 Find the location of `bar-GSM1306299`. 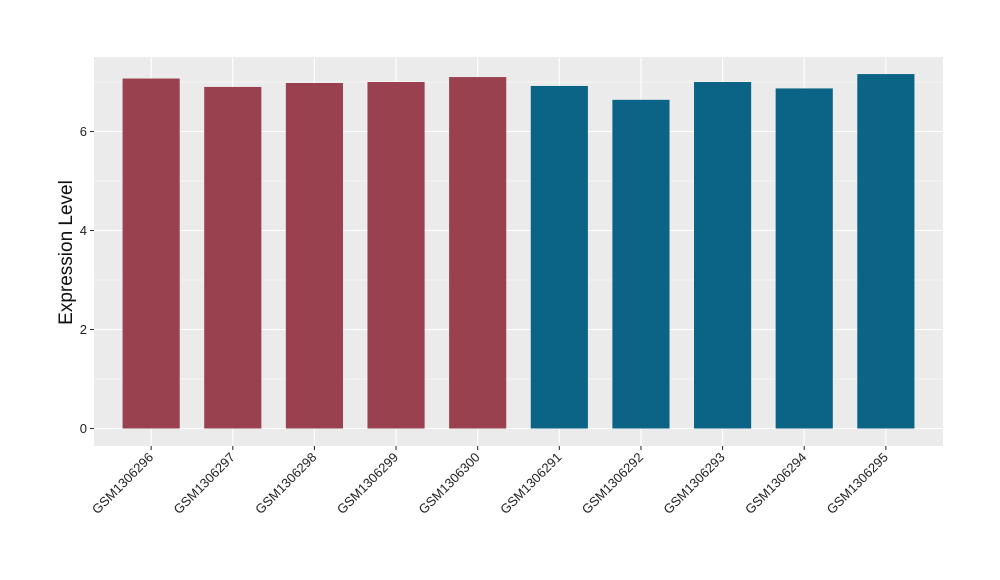

bar-GSM1306299 is located at coordinates (396, 255).